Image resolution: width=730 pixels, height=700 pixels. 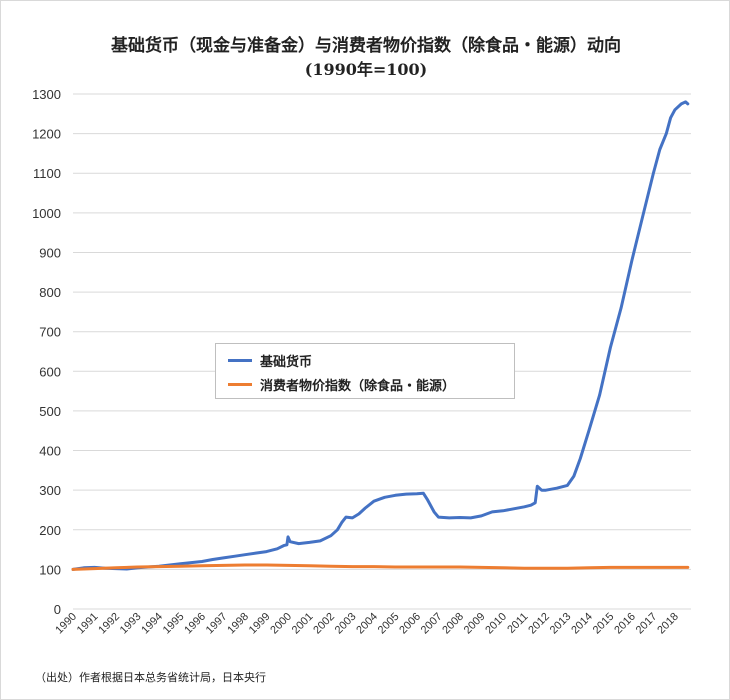 What do you see at coordinates (358, 386) in the screenshot?
I see `legend-label-cpi: 消费者物价指数（除食品・能源）` at bounding box center [358, 386].